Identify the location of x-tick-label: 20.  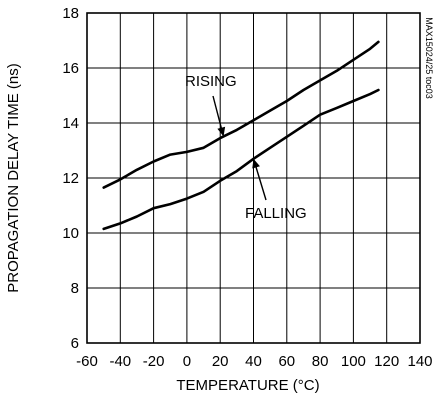
(220, 361).